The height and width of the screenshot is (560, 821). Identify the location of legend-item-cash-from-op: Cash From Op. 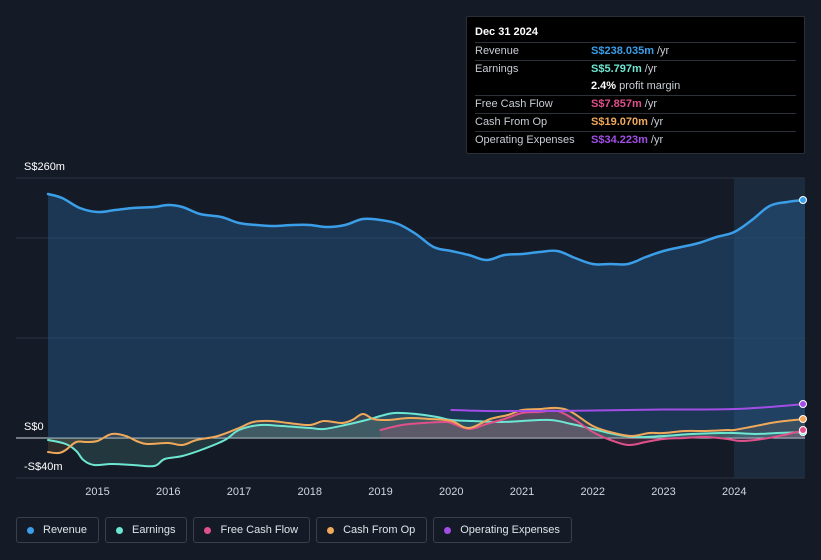
(372, 530).